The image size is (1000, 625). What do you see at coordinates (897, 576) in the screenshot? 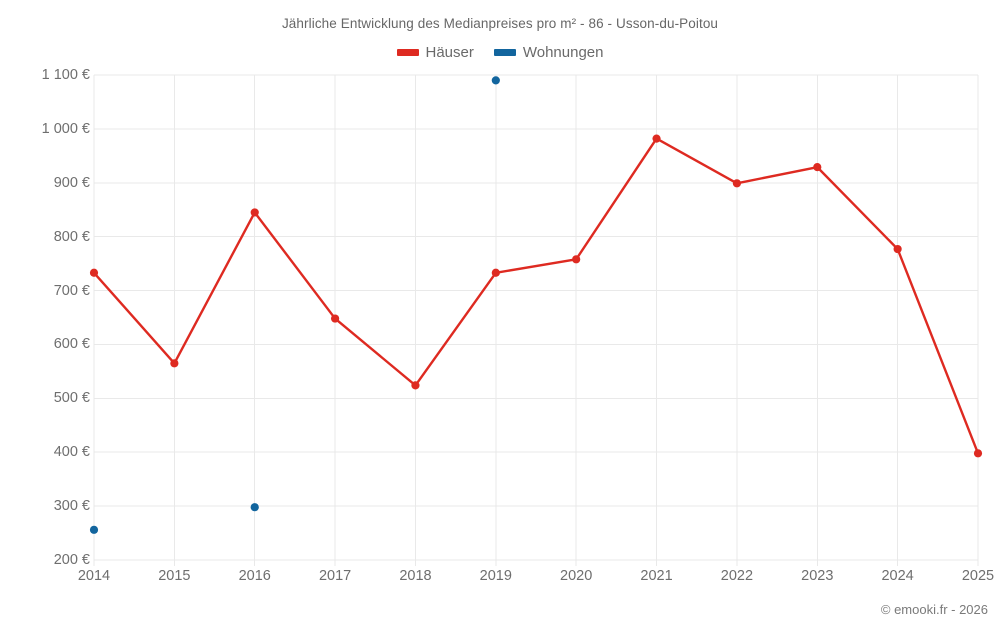
I see `x-axis-tick-label-2024: 2024` at bounding box center [897, 576].